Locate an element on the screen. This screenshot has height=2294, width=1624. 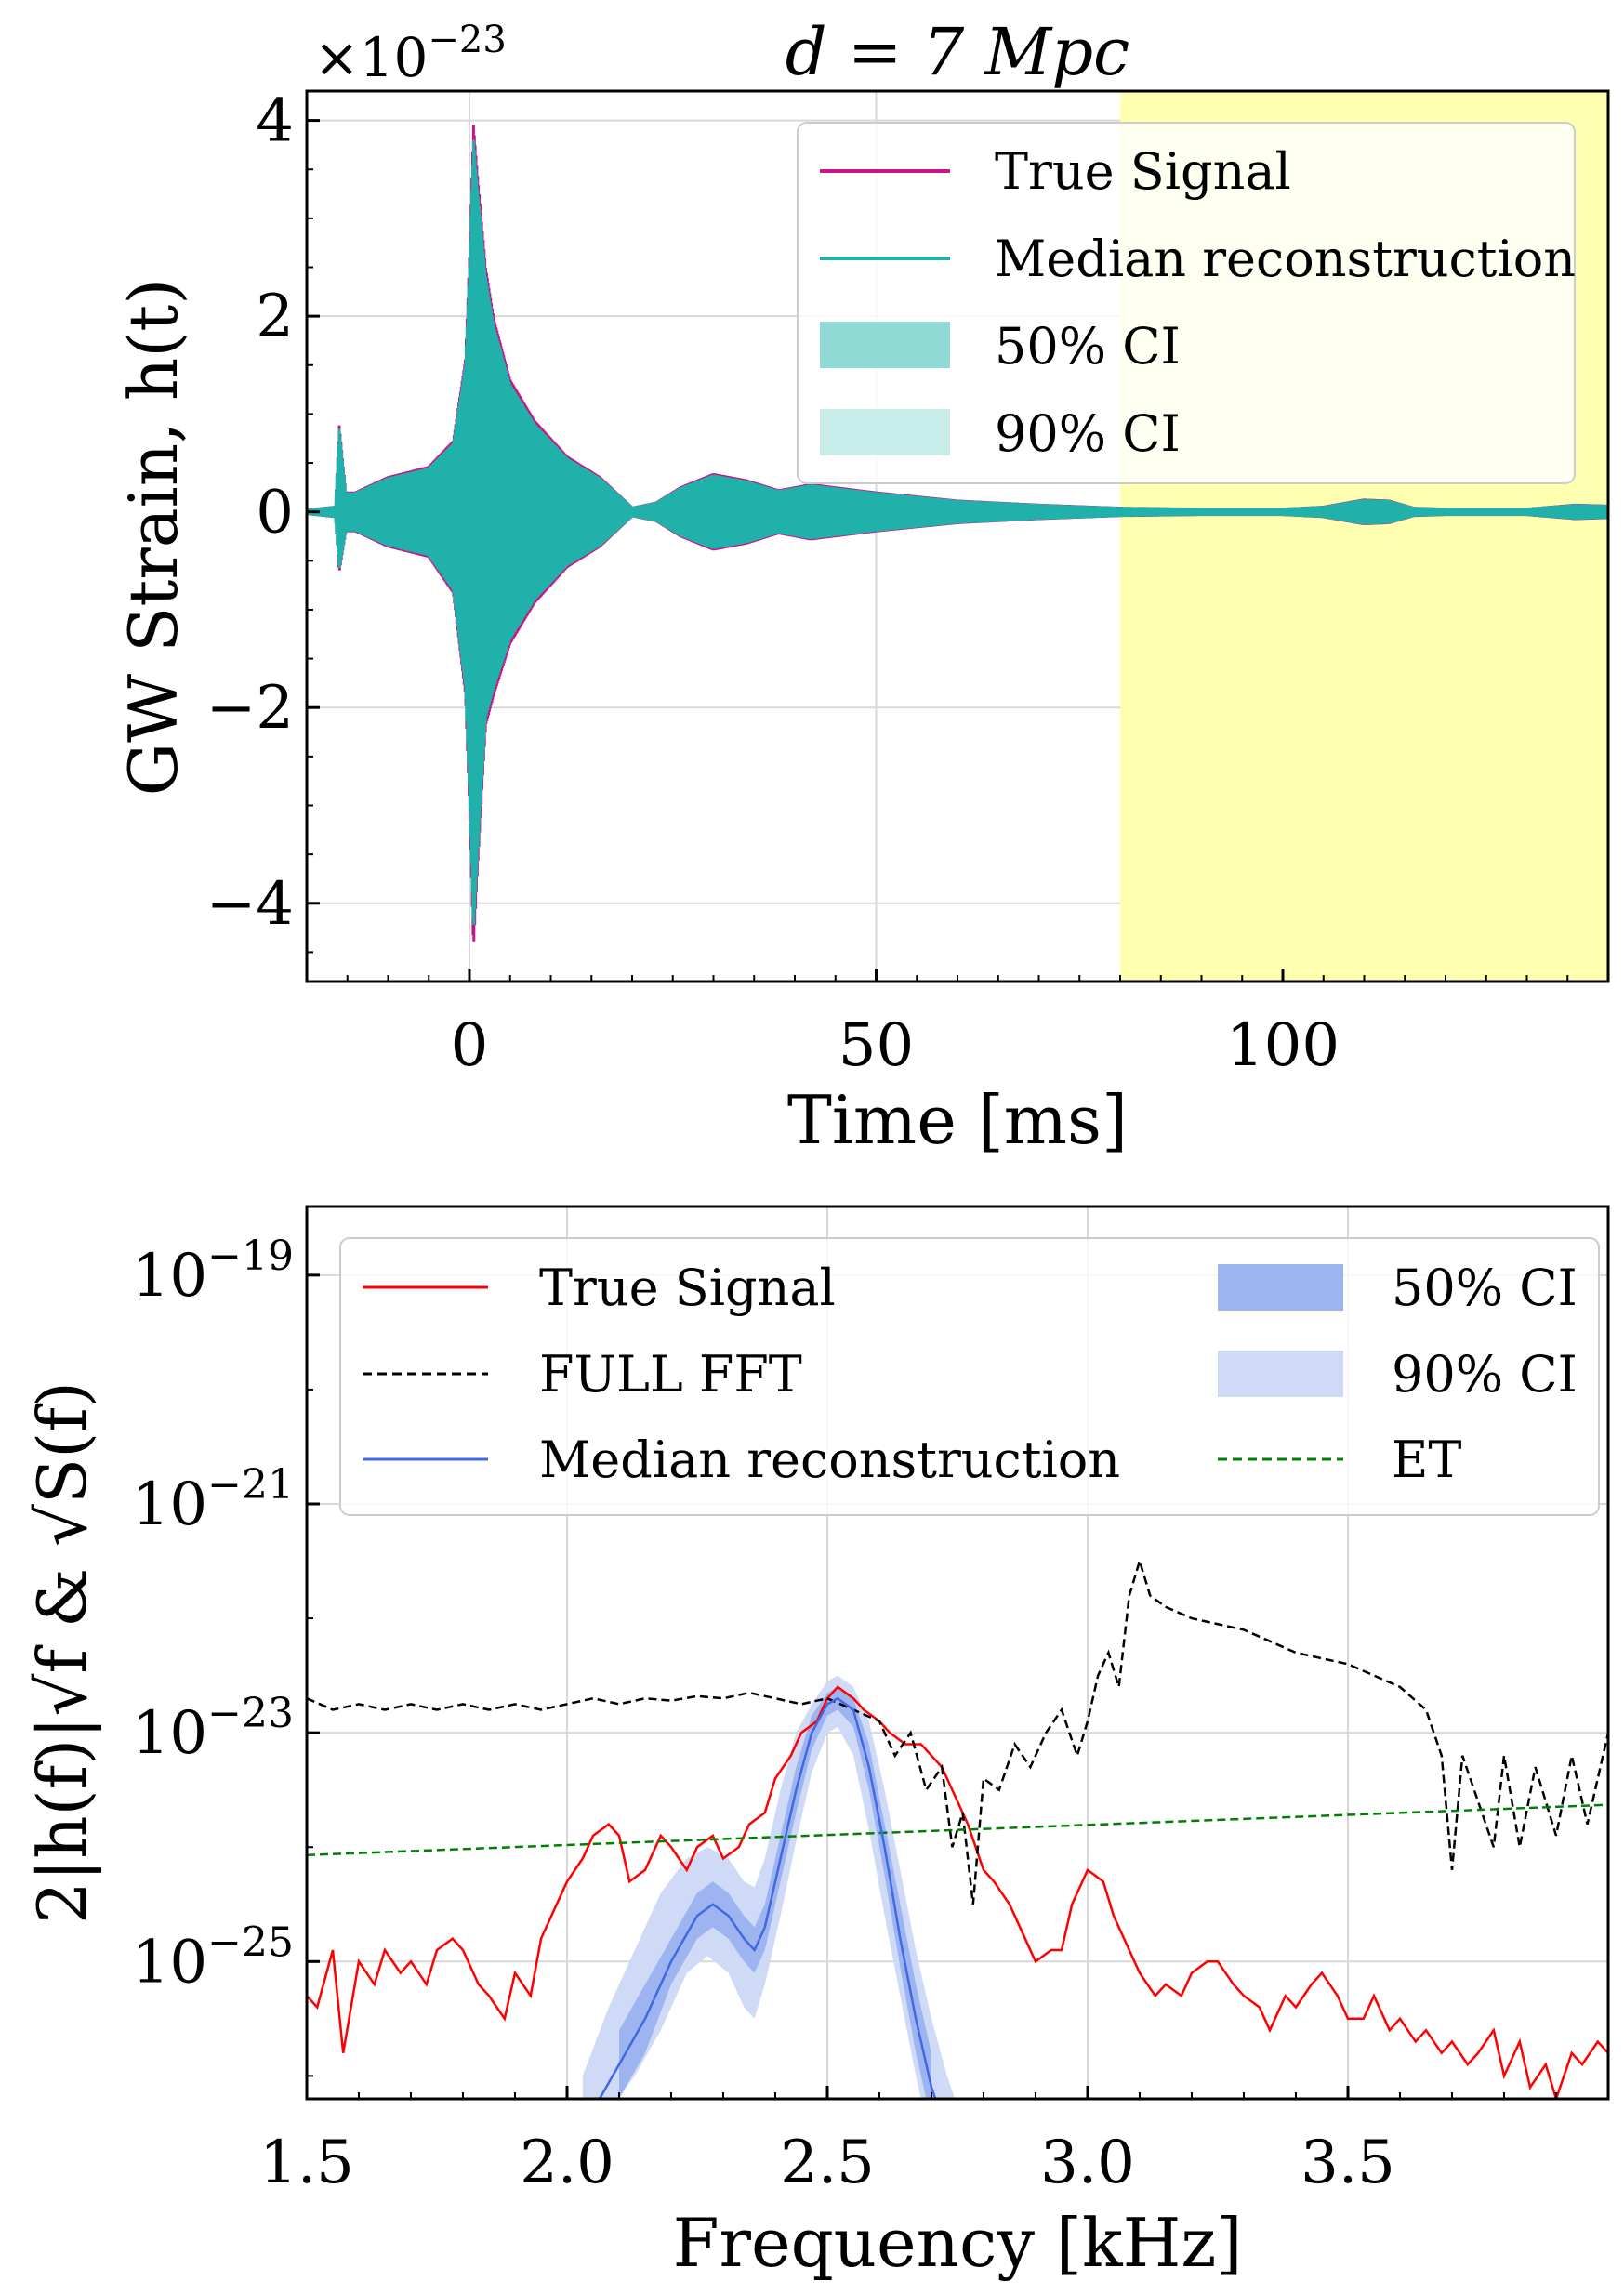
y-tick-label: 10−19 is located at coordinates (213, 1272).